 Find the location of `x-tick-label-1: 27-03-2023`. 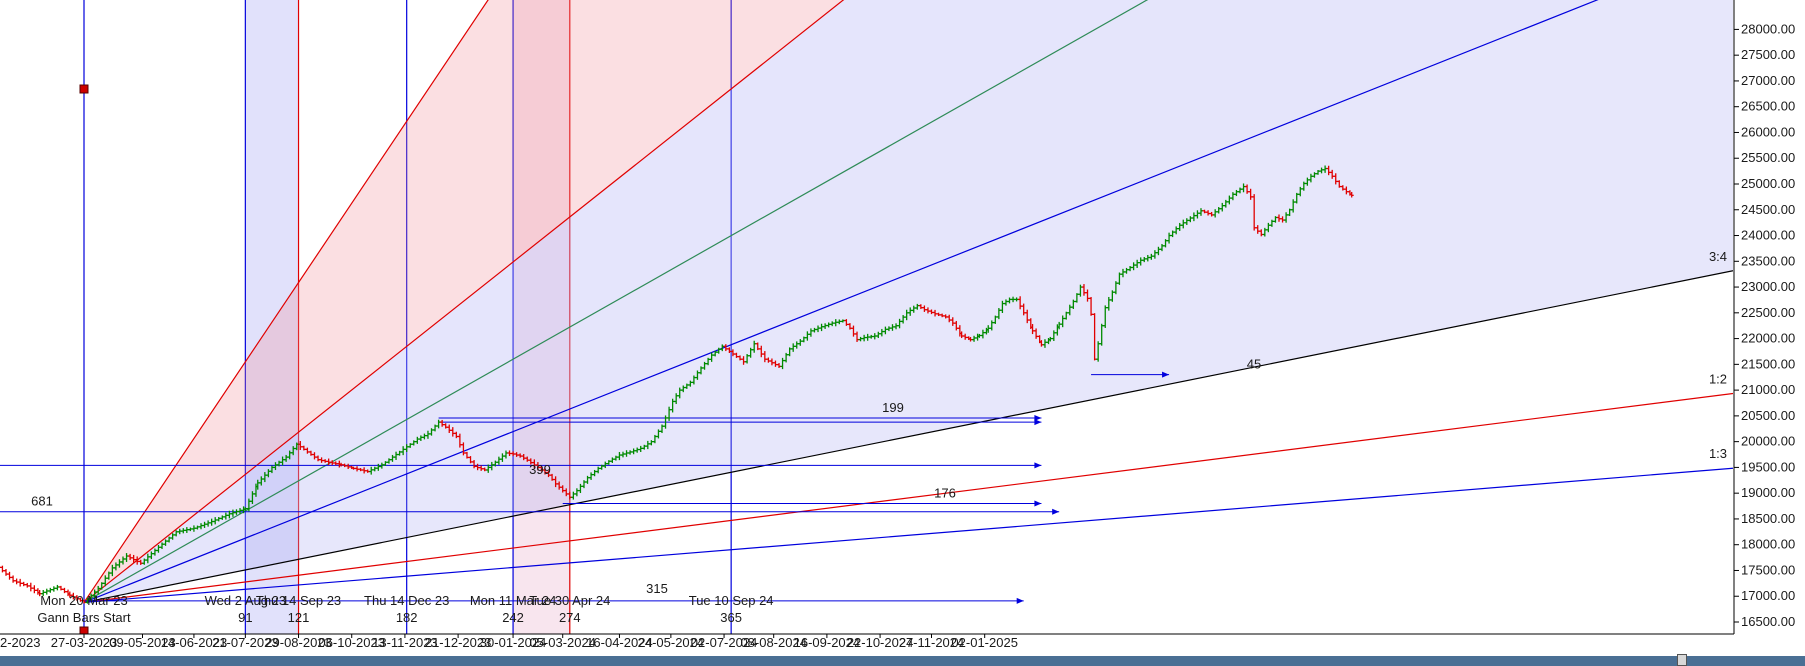

x-tick-label-1: 27-03-2023 is located at coordinates (84, 642).